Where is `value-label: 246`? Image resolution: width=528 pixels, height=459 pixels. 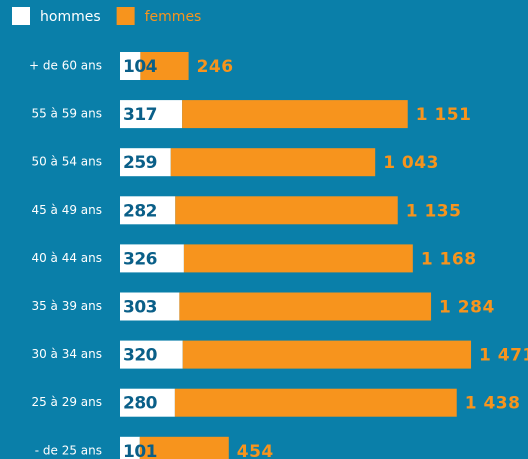
value-label: 246 is located at coordinates (215, 67).